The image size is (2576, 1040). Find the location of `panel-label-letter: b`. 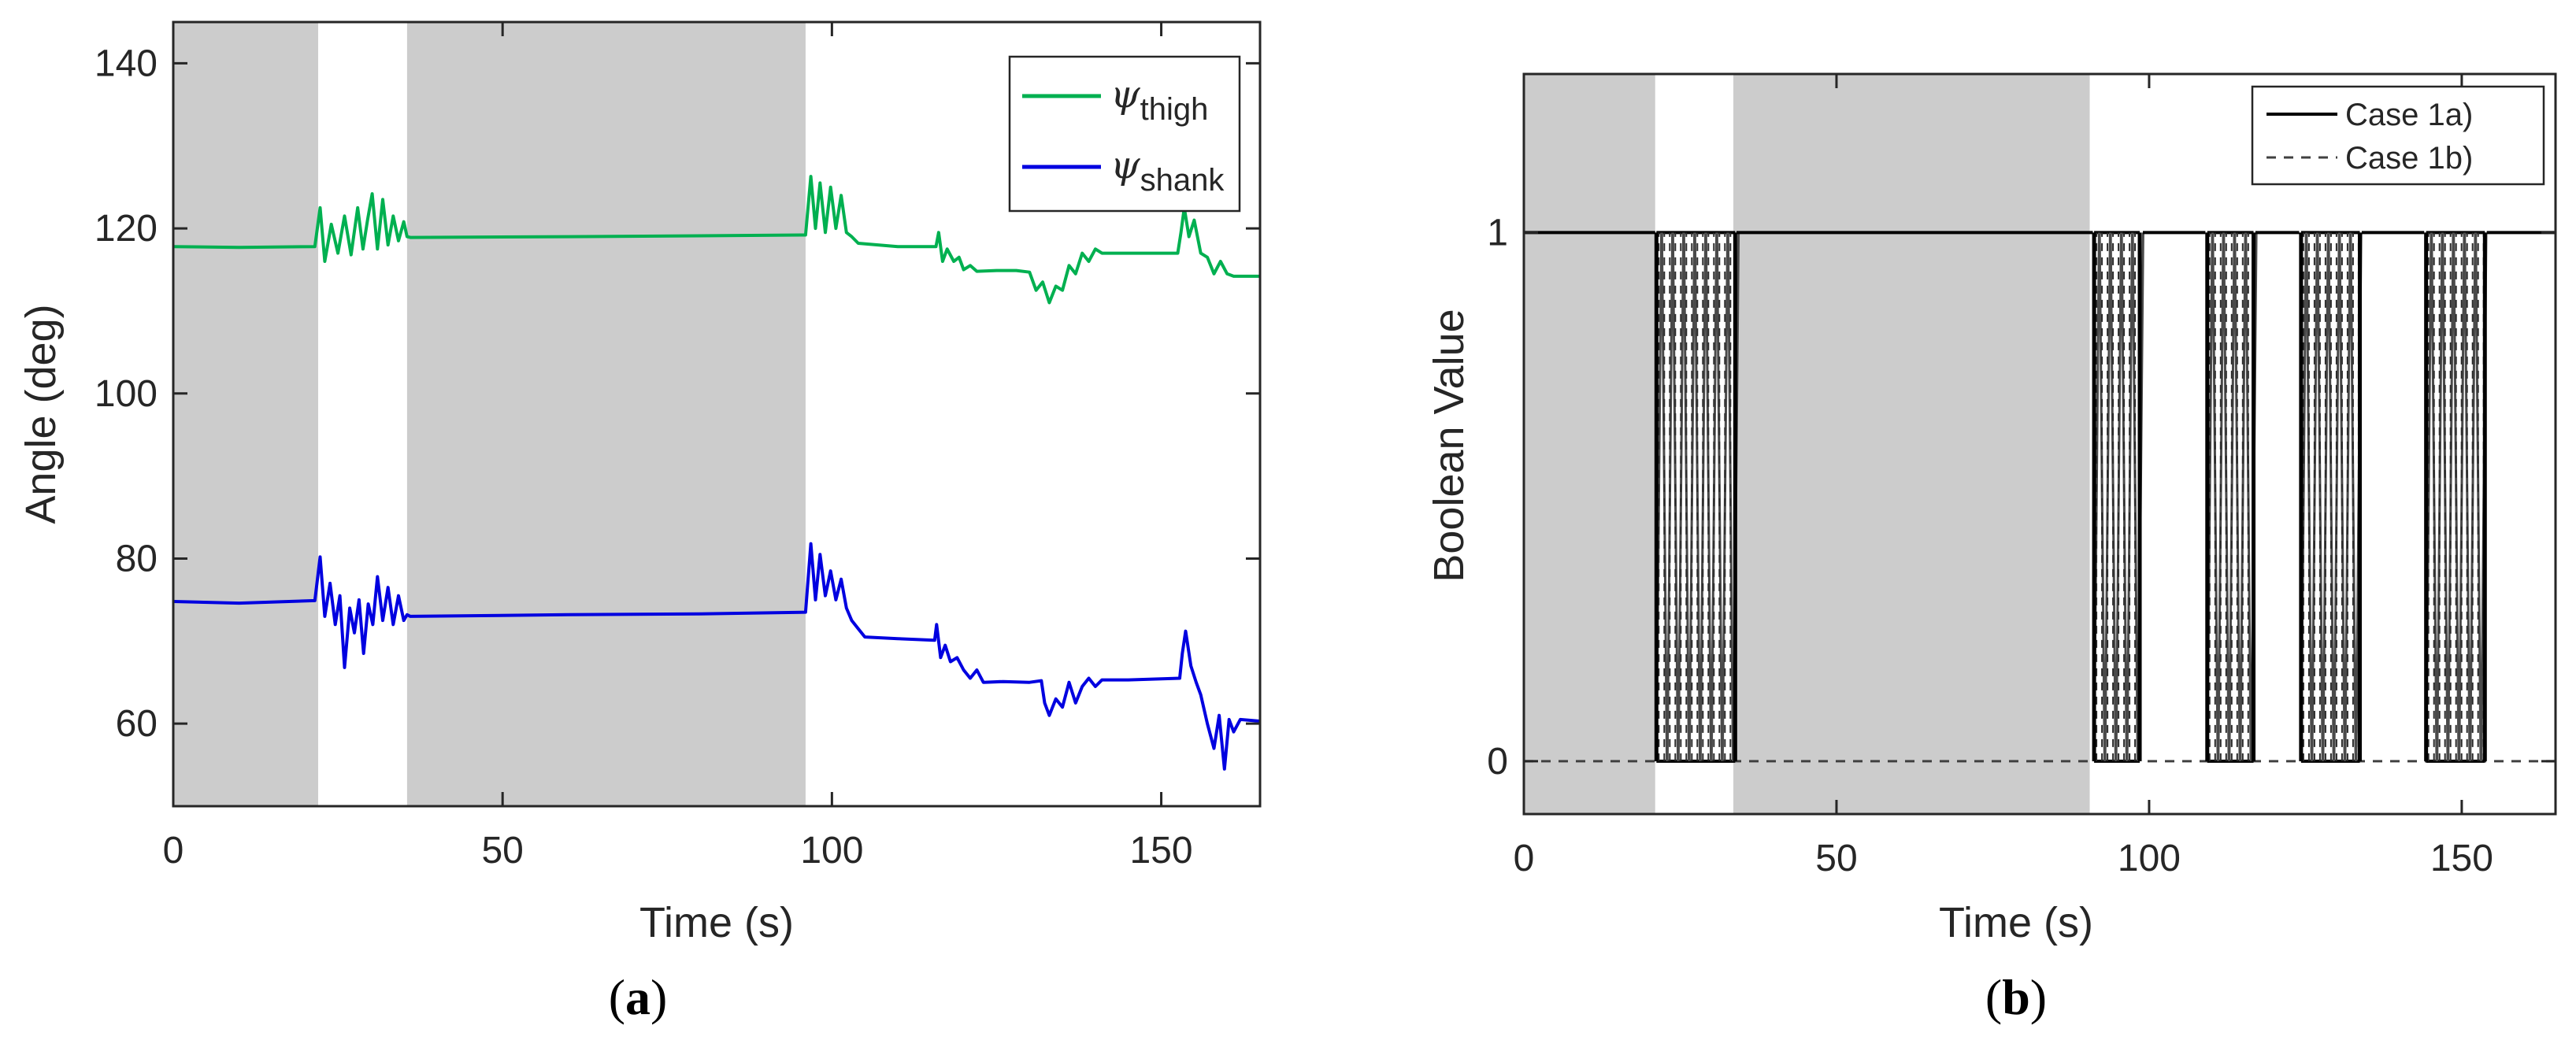

panel-label-letter: b is located at coordinates (2016, 997).